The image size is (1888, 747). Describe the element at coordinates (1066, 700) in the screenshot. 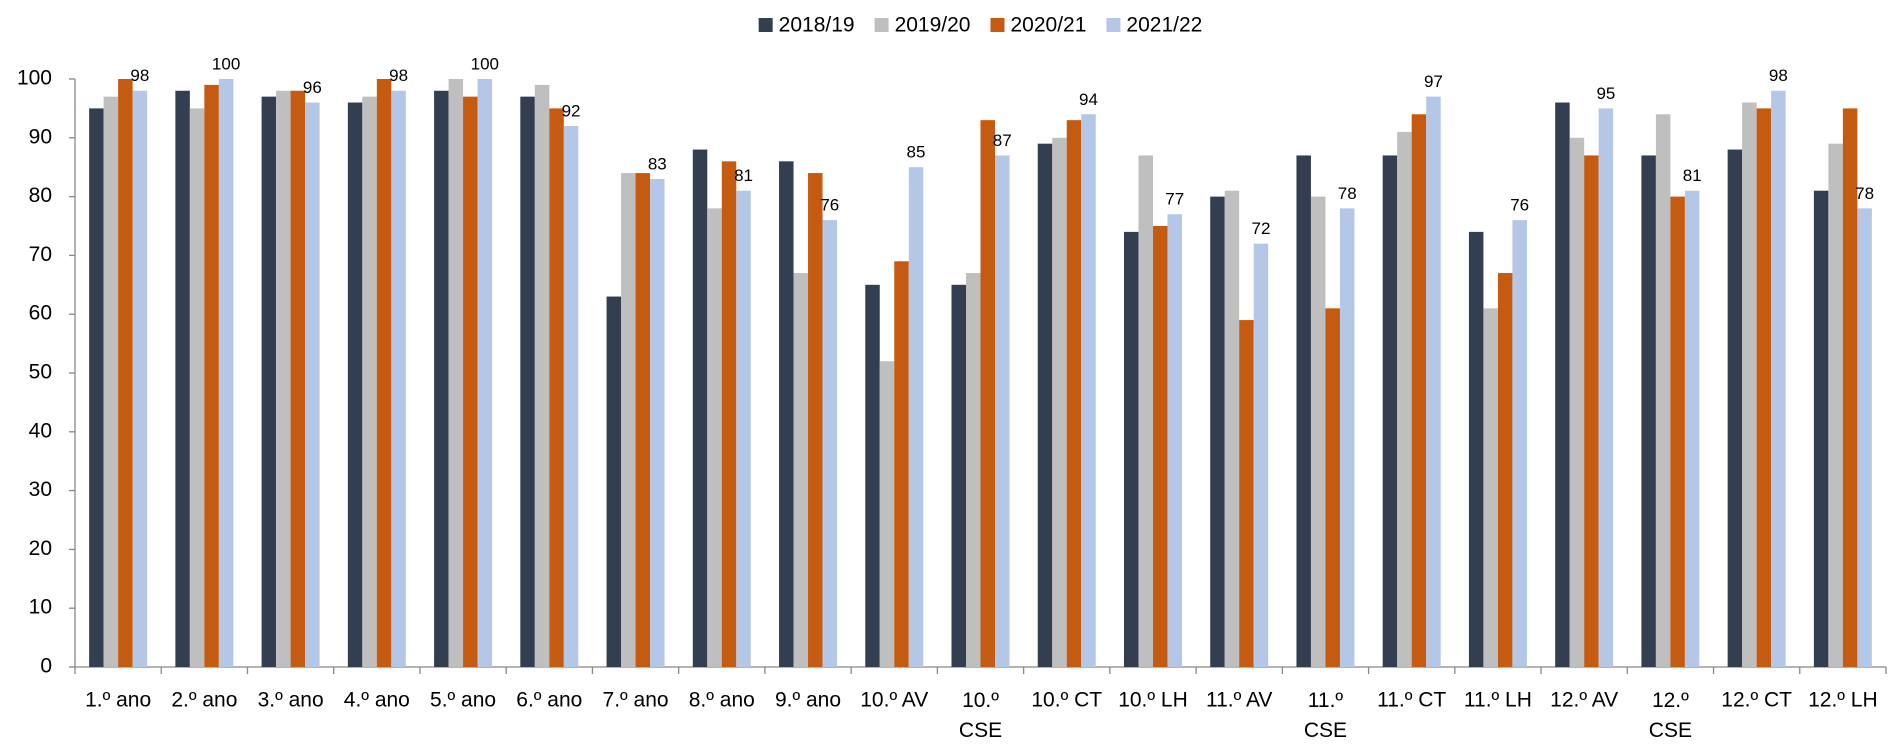

I see `x-tick-label: 10.º CT` at that location.